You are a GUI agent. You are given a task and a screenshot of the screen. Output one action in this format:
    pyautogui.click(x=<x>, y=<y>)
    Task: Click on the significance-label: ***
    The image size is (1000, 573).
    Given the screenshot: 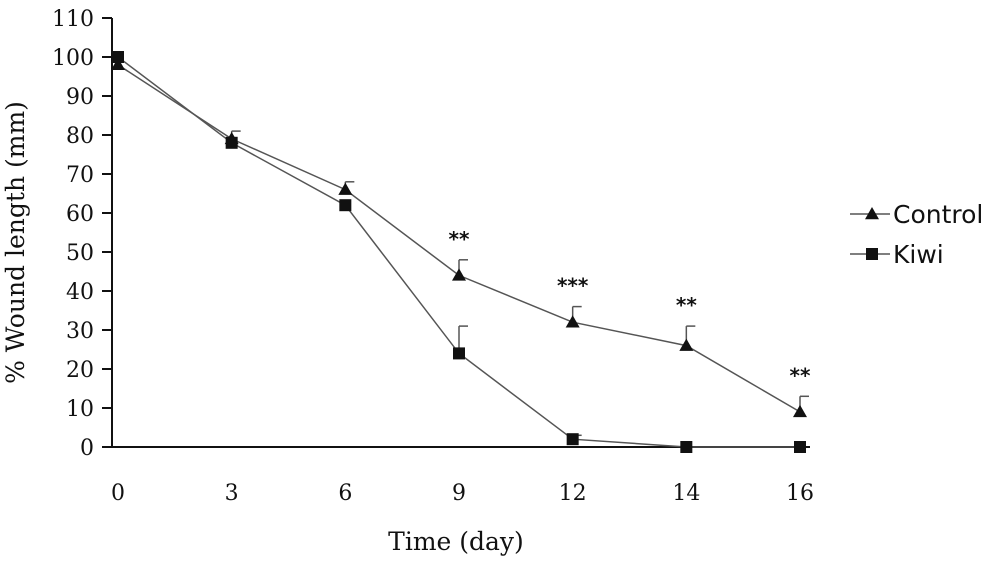 What is the action you would take?
    pyautogui.click(x=573, y=286)
    